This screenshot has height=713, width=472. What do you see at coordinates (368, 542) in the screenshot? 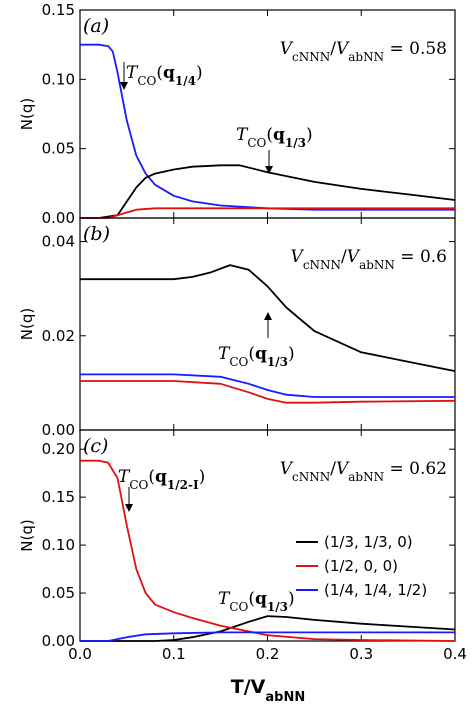
I see `legend-label: (1/3, 1/3, 0)` at bounding box center [368, 542].